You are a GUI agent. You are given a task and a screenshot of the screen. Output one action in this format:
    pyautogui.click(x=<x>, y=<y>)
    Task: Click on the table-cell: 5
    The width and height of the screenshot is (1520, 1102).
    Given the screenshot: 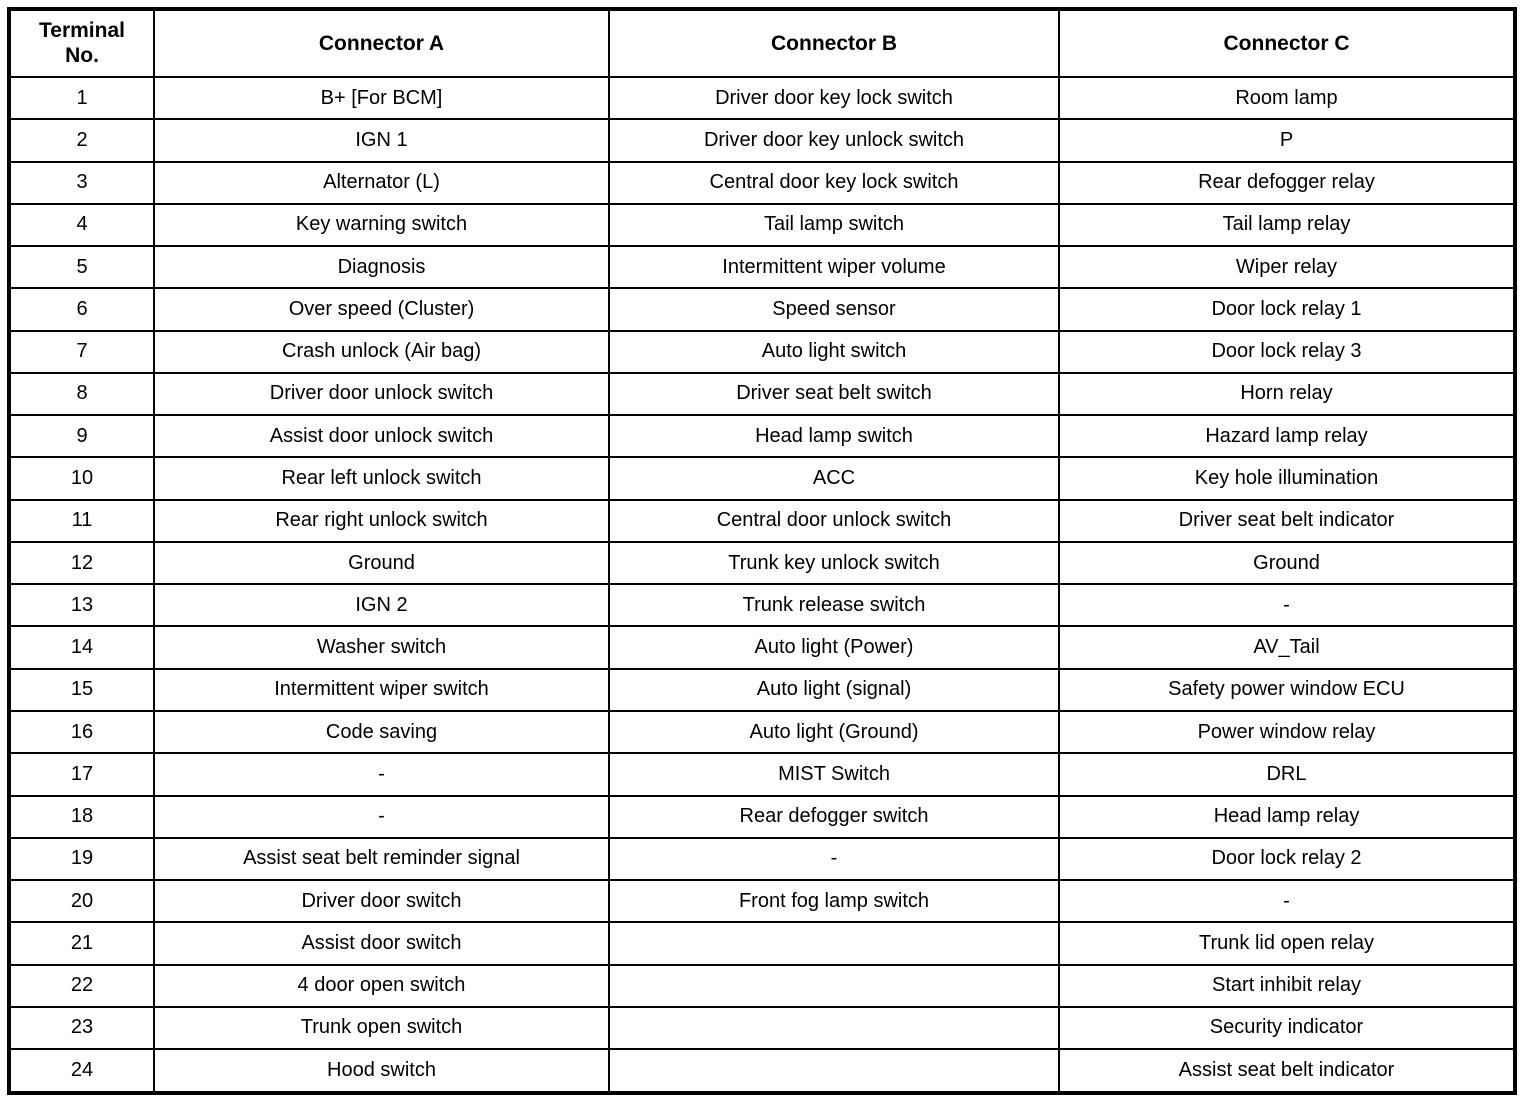 What is the action you would take?
    pyautogui.click(x=81, y=267)
    